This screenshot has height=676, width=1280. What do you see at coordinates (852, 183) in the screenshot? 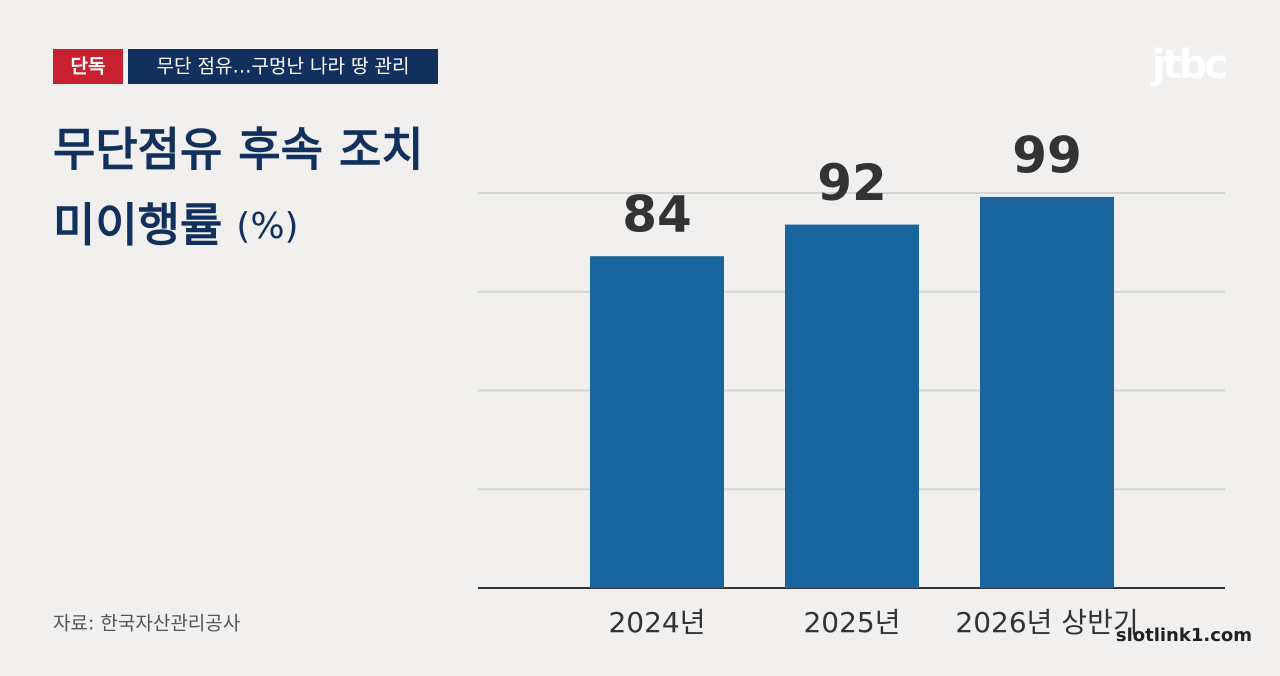
I see `value-label: 92` at bounding box center [852, 183].